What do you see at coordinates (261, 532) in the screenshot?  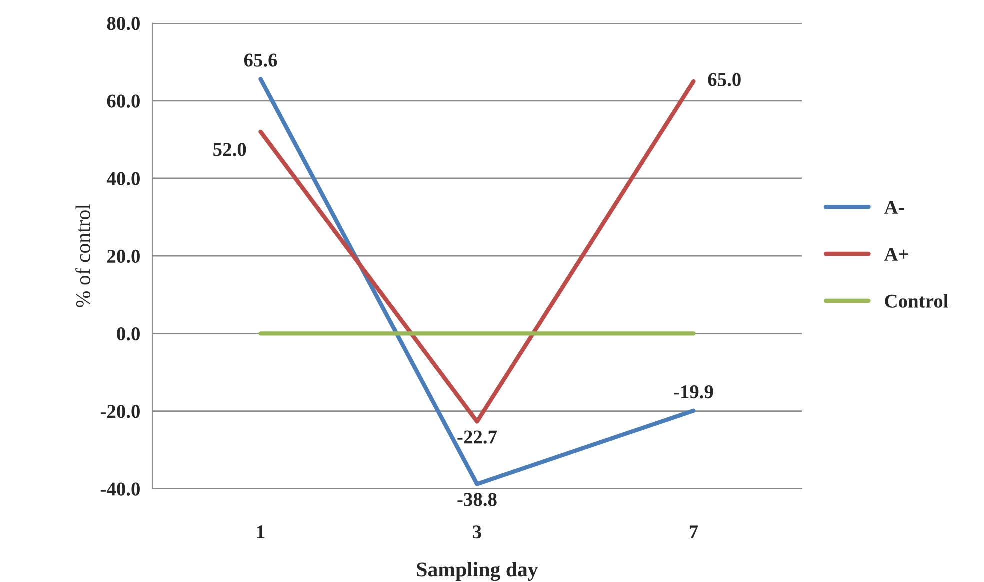 I see `x-tick-label: 1` at bounding box center [261, 532].